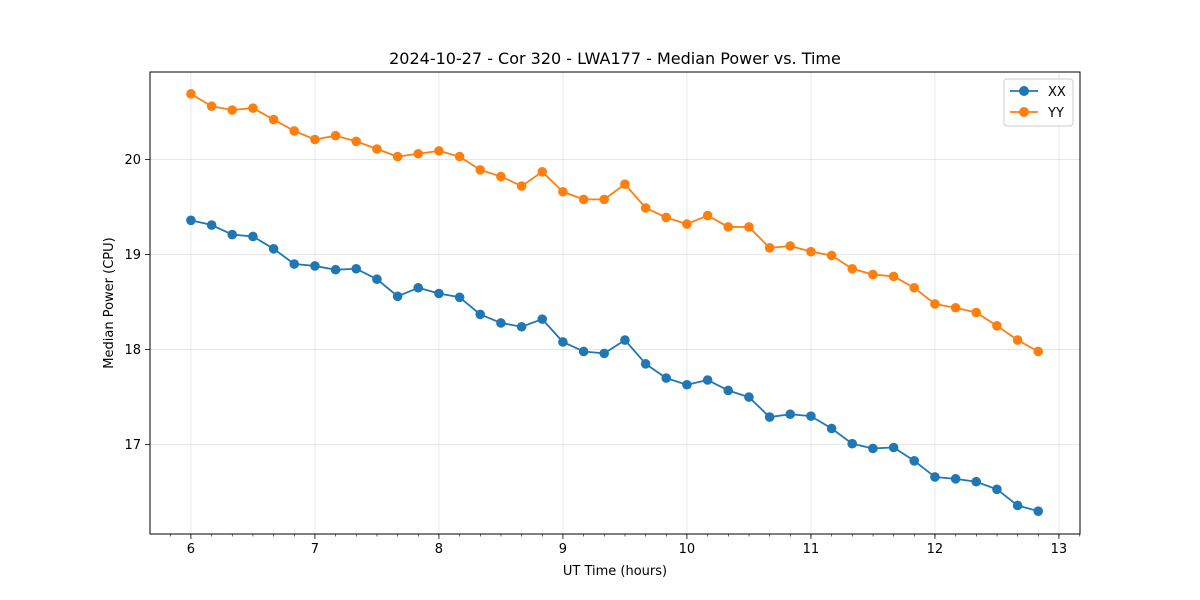 The image size is (1200, 600). What do you see at coordinates (811, 549) in the screenshot?
I see `x-tick-label-11: 11` at bounding box center [811, 549].